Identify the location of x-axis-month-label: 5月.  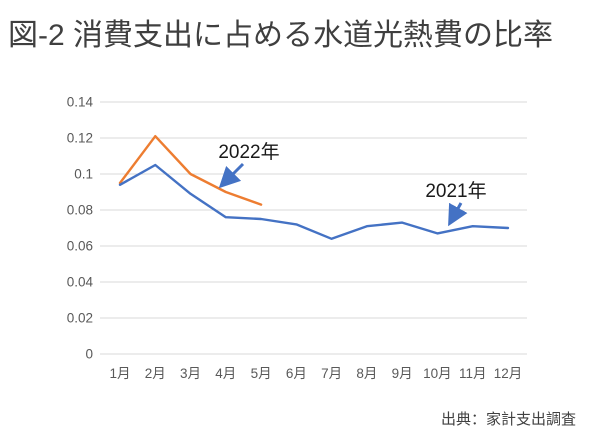
(261, 373).